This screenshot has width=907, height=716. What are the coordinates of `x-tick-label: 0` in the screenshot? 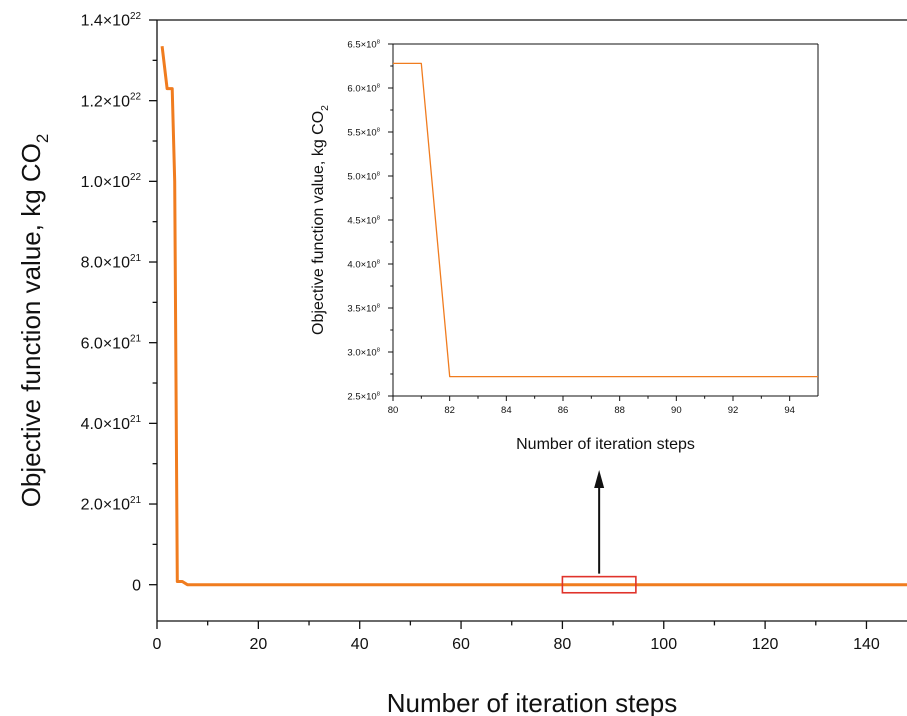 It's located at (157, 644).